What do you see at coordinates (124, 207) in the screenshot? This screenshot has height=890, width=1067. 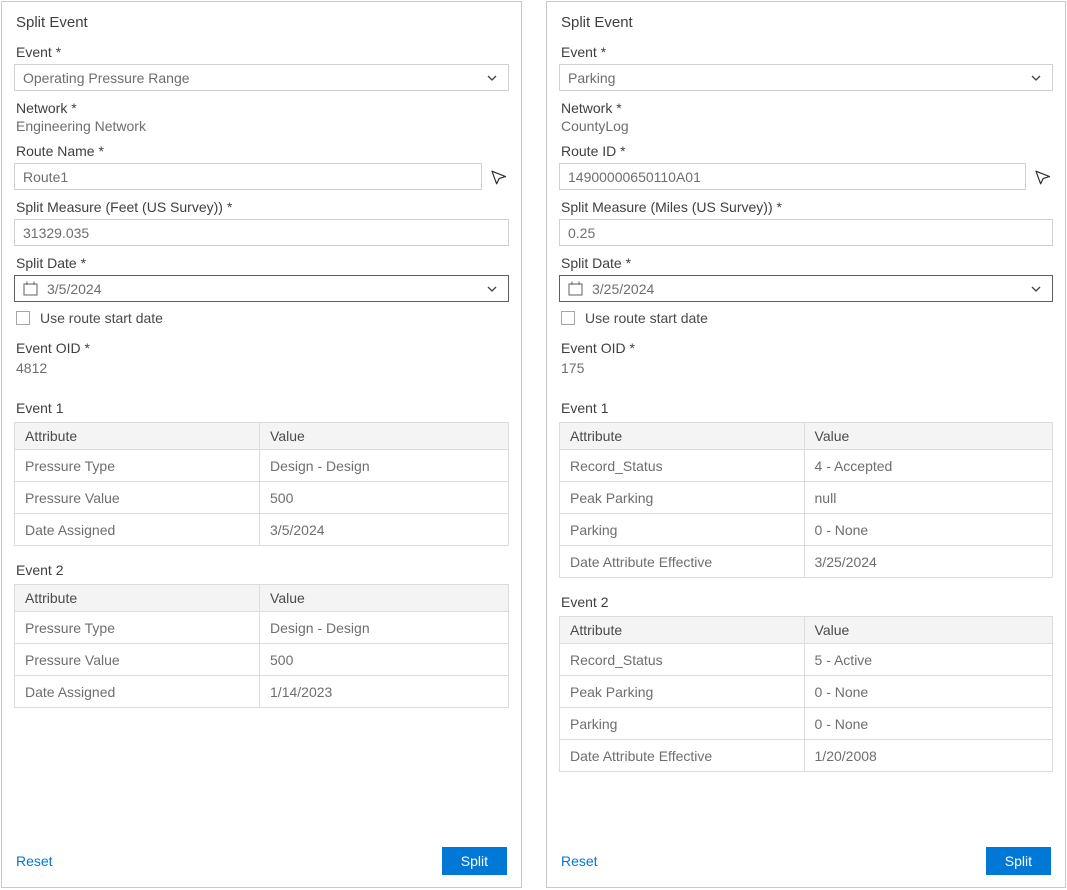 I see `split-measure-label: Split Measure (Feet (US Survey)) *` at bounding box center [124, 207].